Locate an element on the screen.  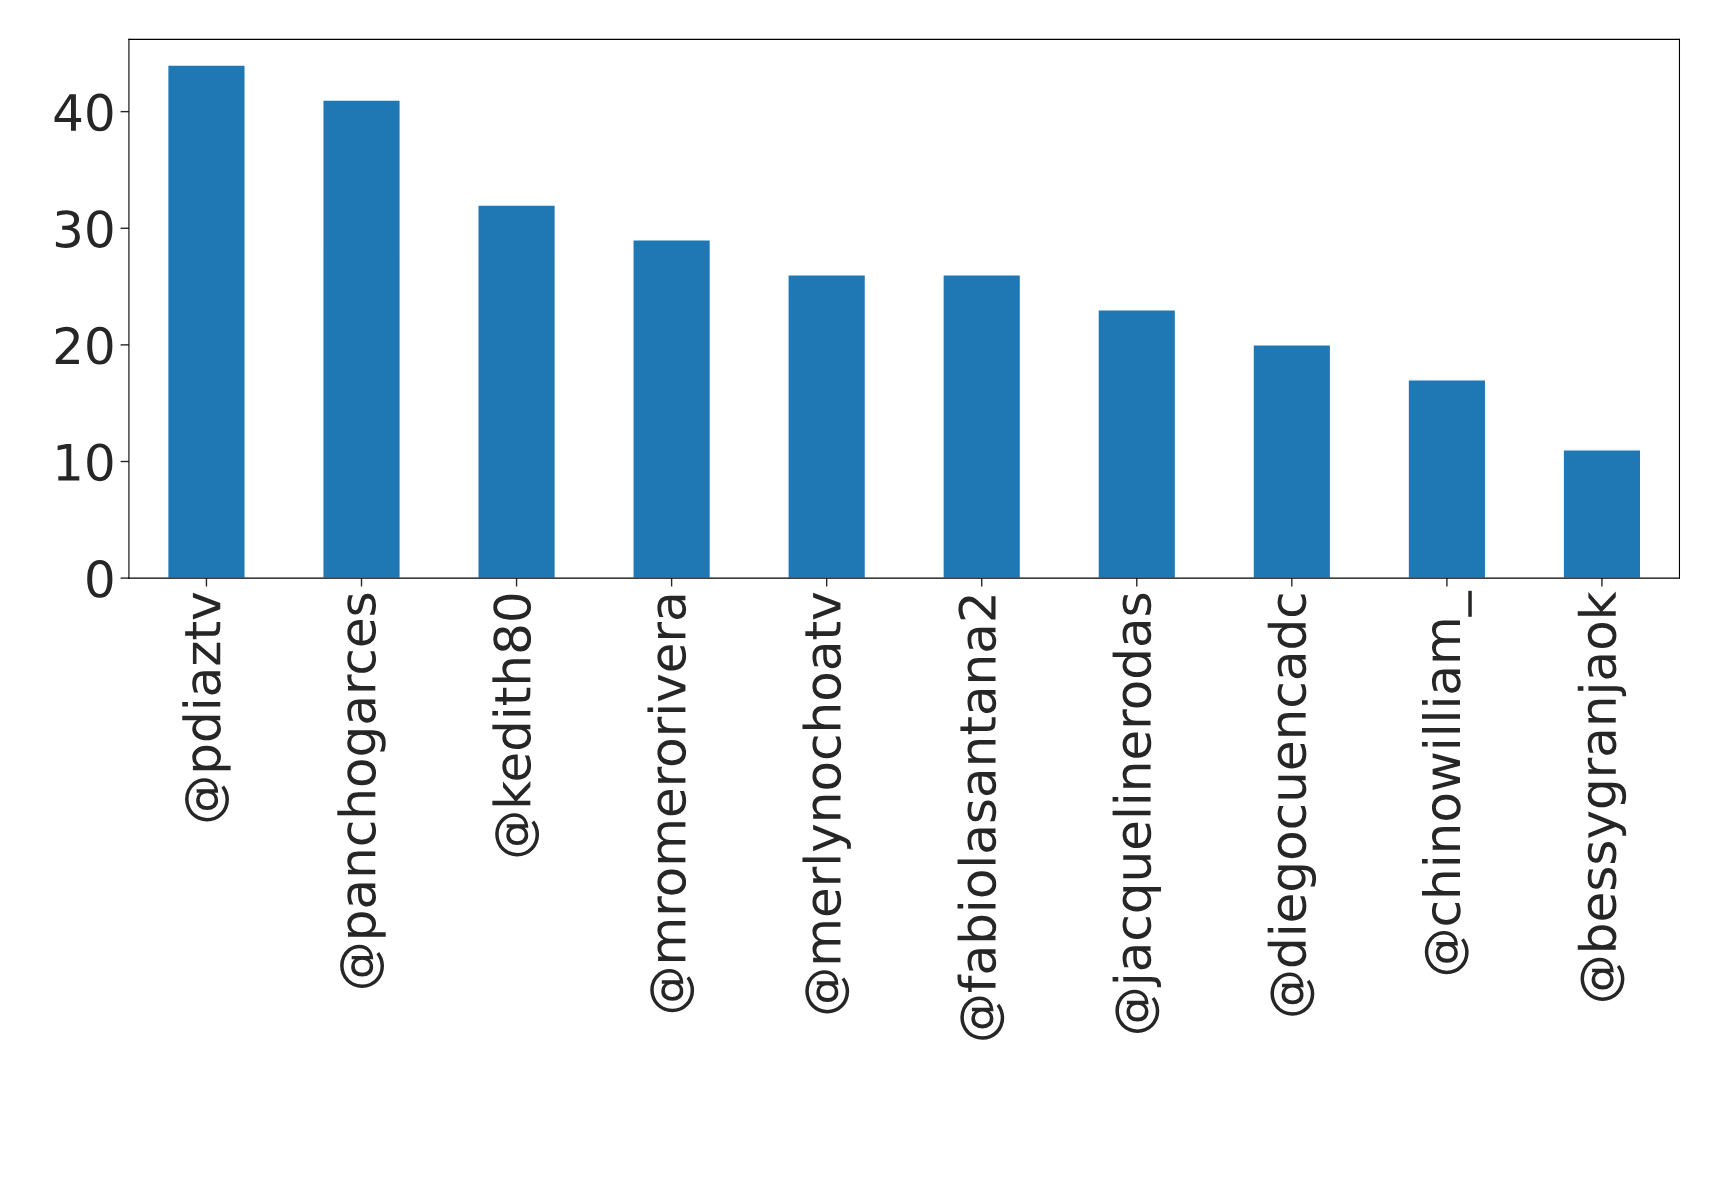
x-tick-label: @jacquelinerodas is located at coordinates (1136, 813).